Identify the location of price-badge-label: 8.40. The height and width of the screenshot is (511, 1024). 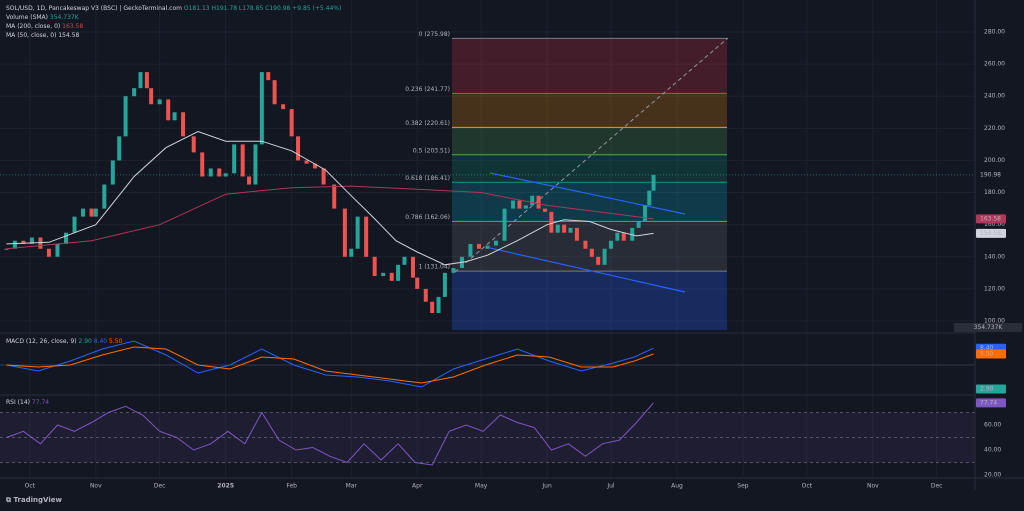
(987, 348).